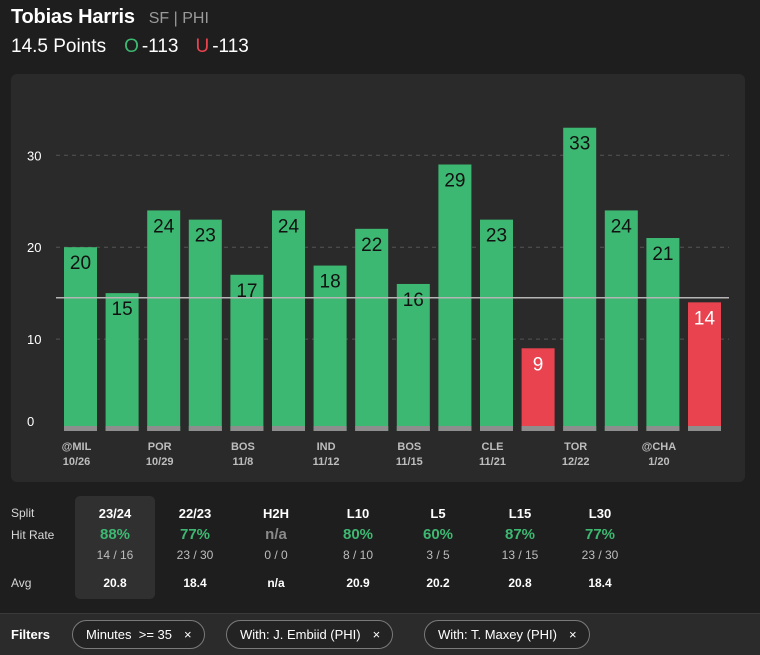 Image resolution: width=760 pixels, height=655 pixels. What do you see at coordinates (131, 46) in the screenshot?
I see `over-letter: O` at bounding box center [131, 46].